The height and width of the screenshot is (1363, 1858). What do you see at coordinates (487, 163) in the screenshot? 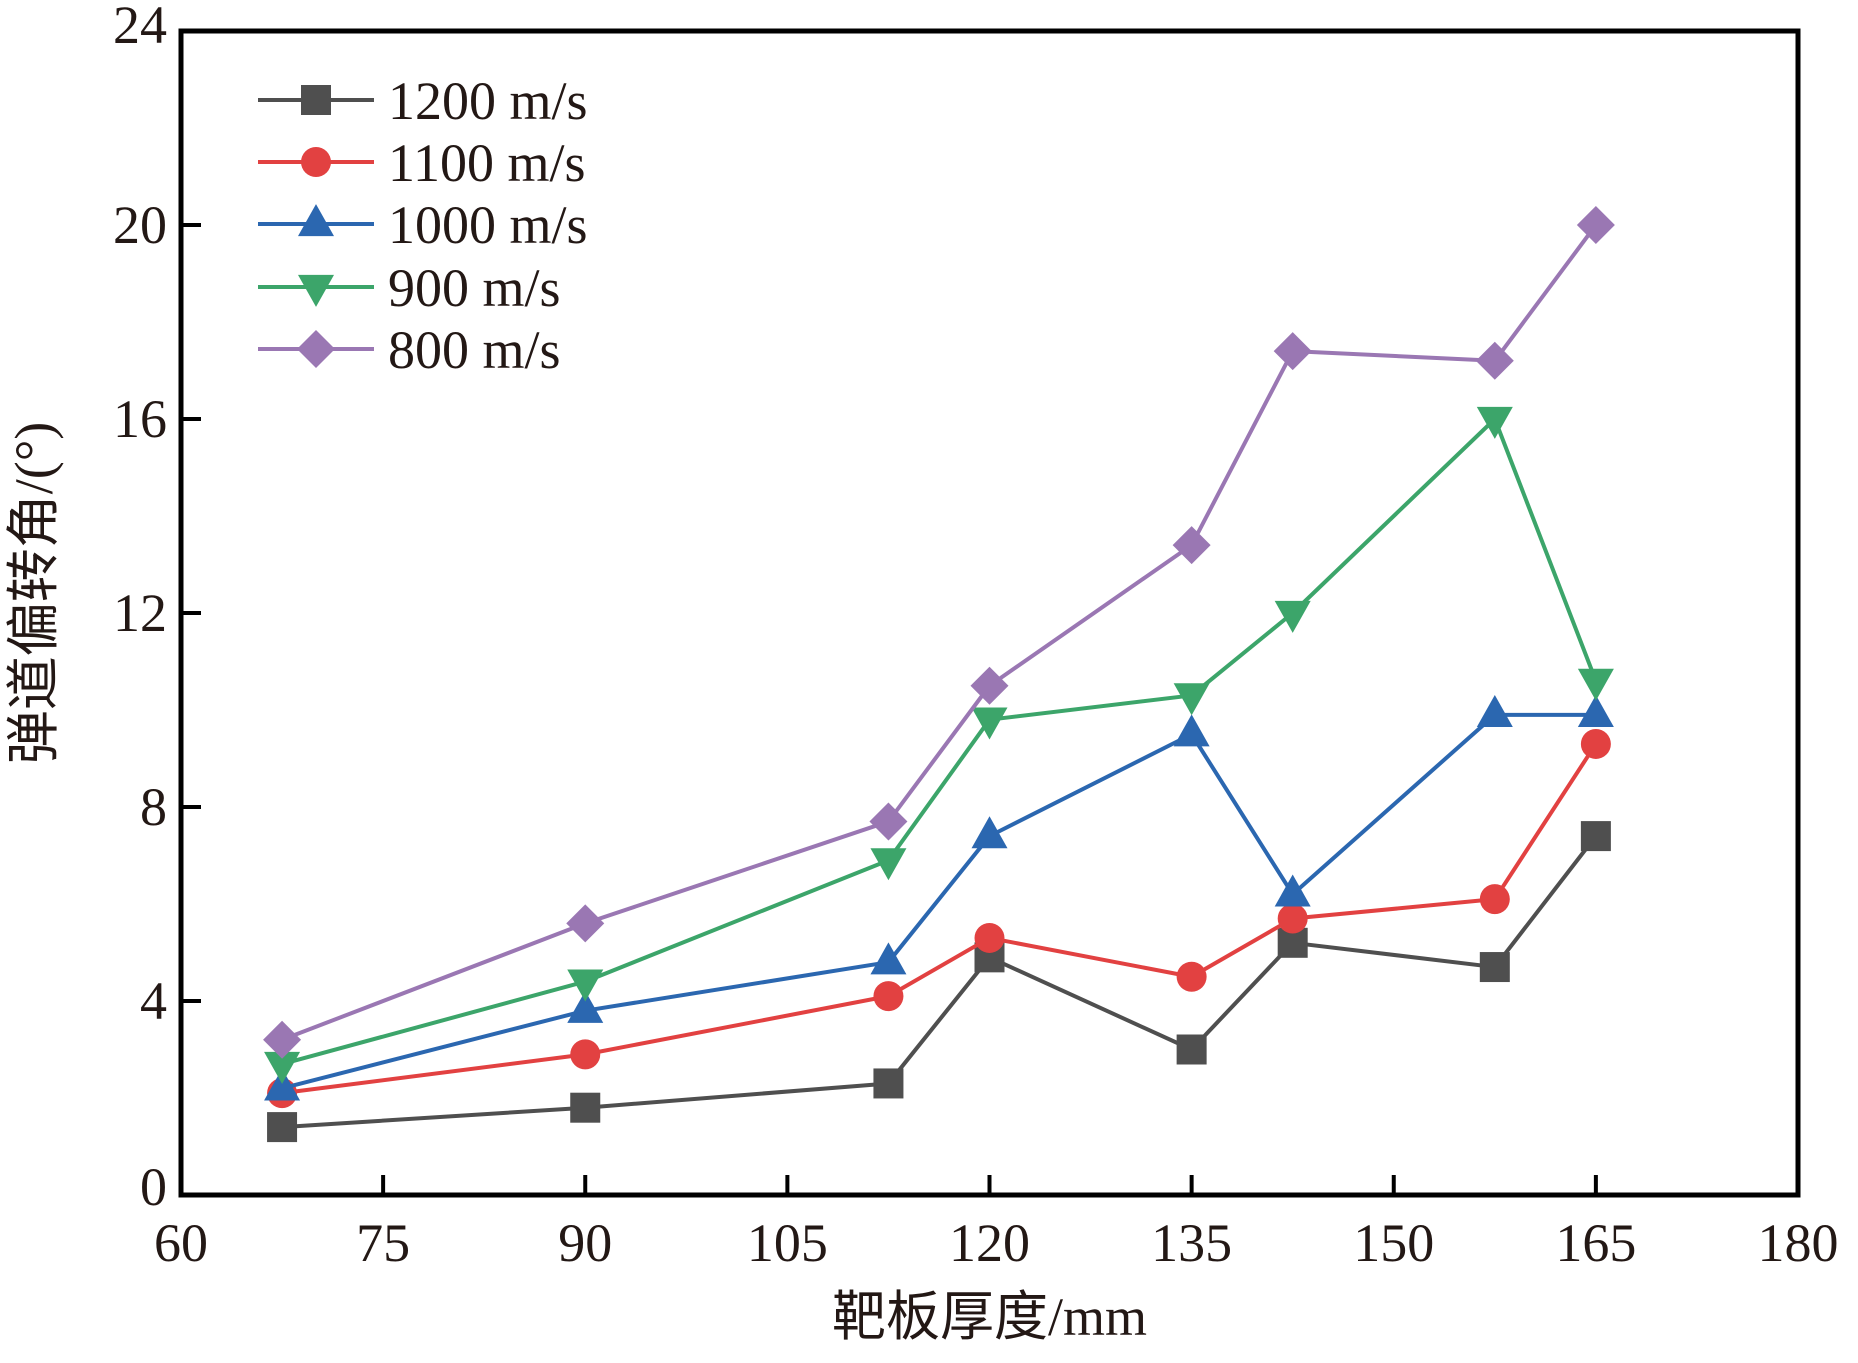
I see `legend-label: 1100 m/s` at bounding box center [487, 163].